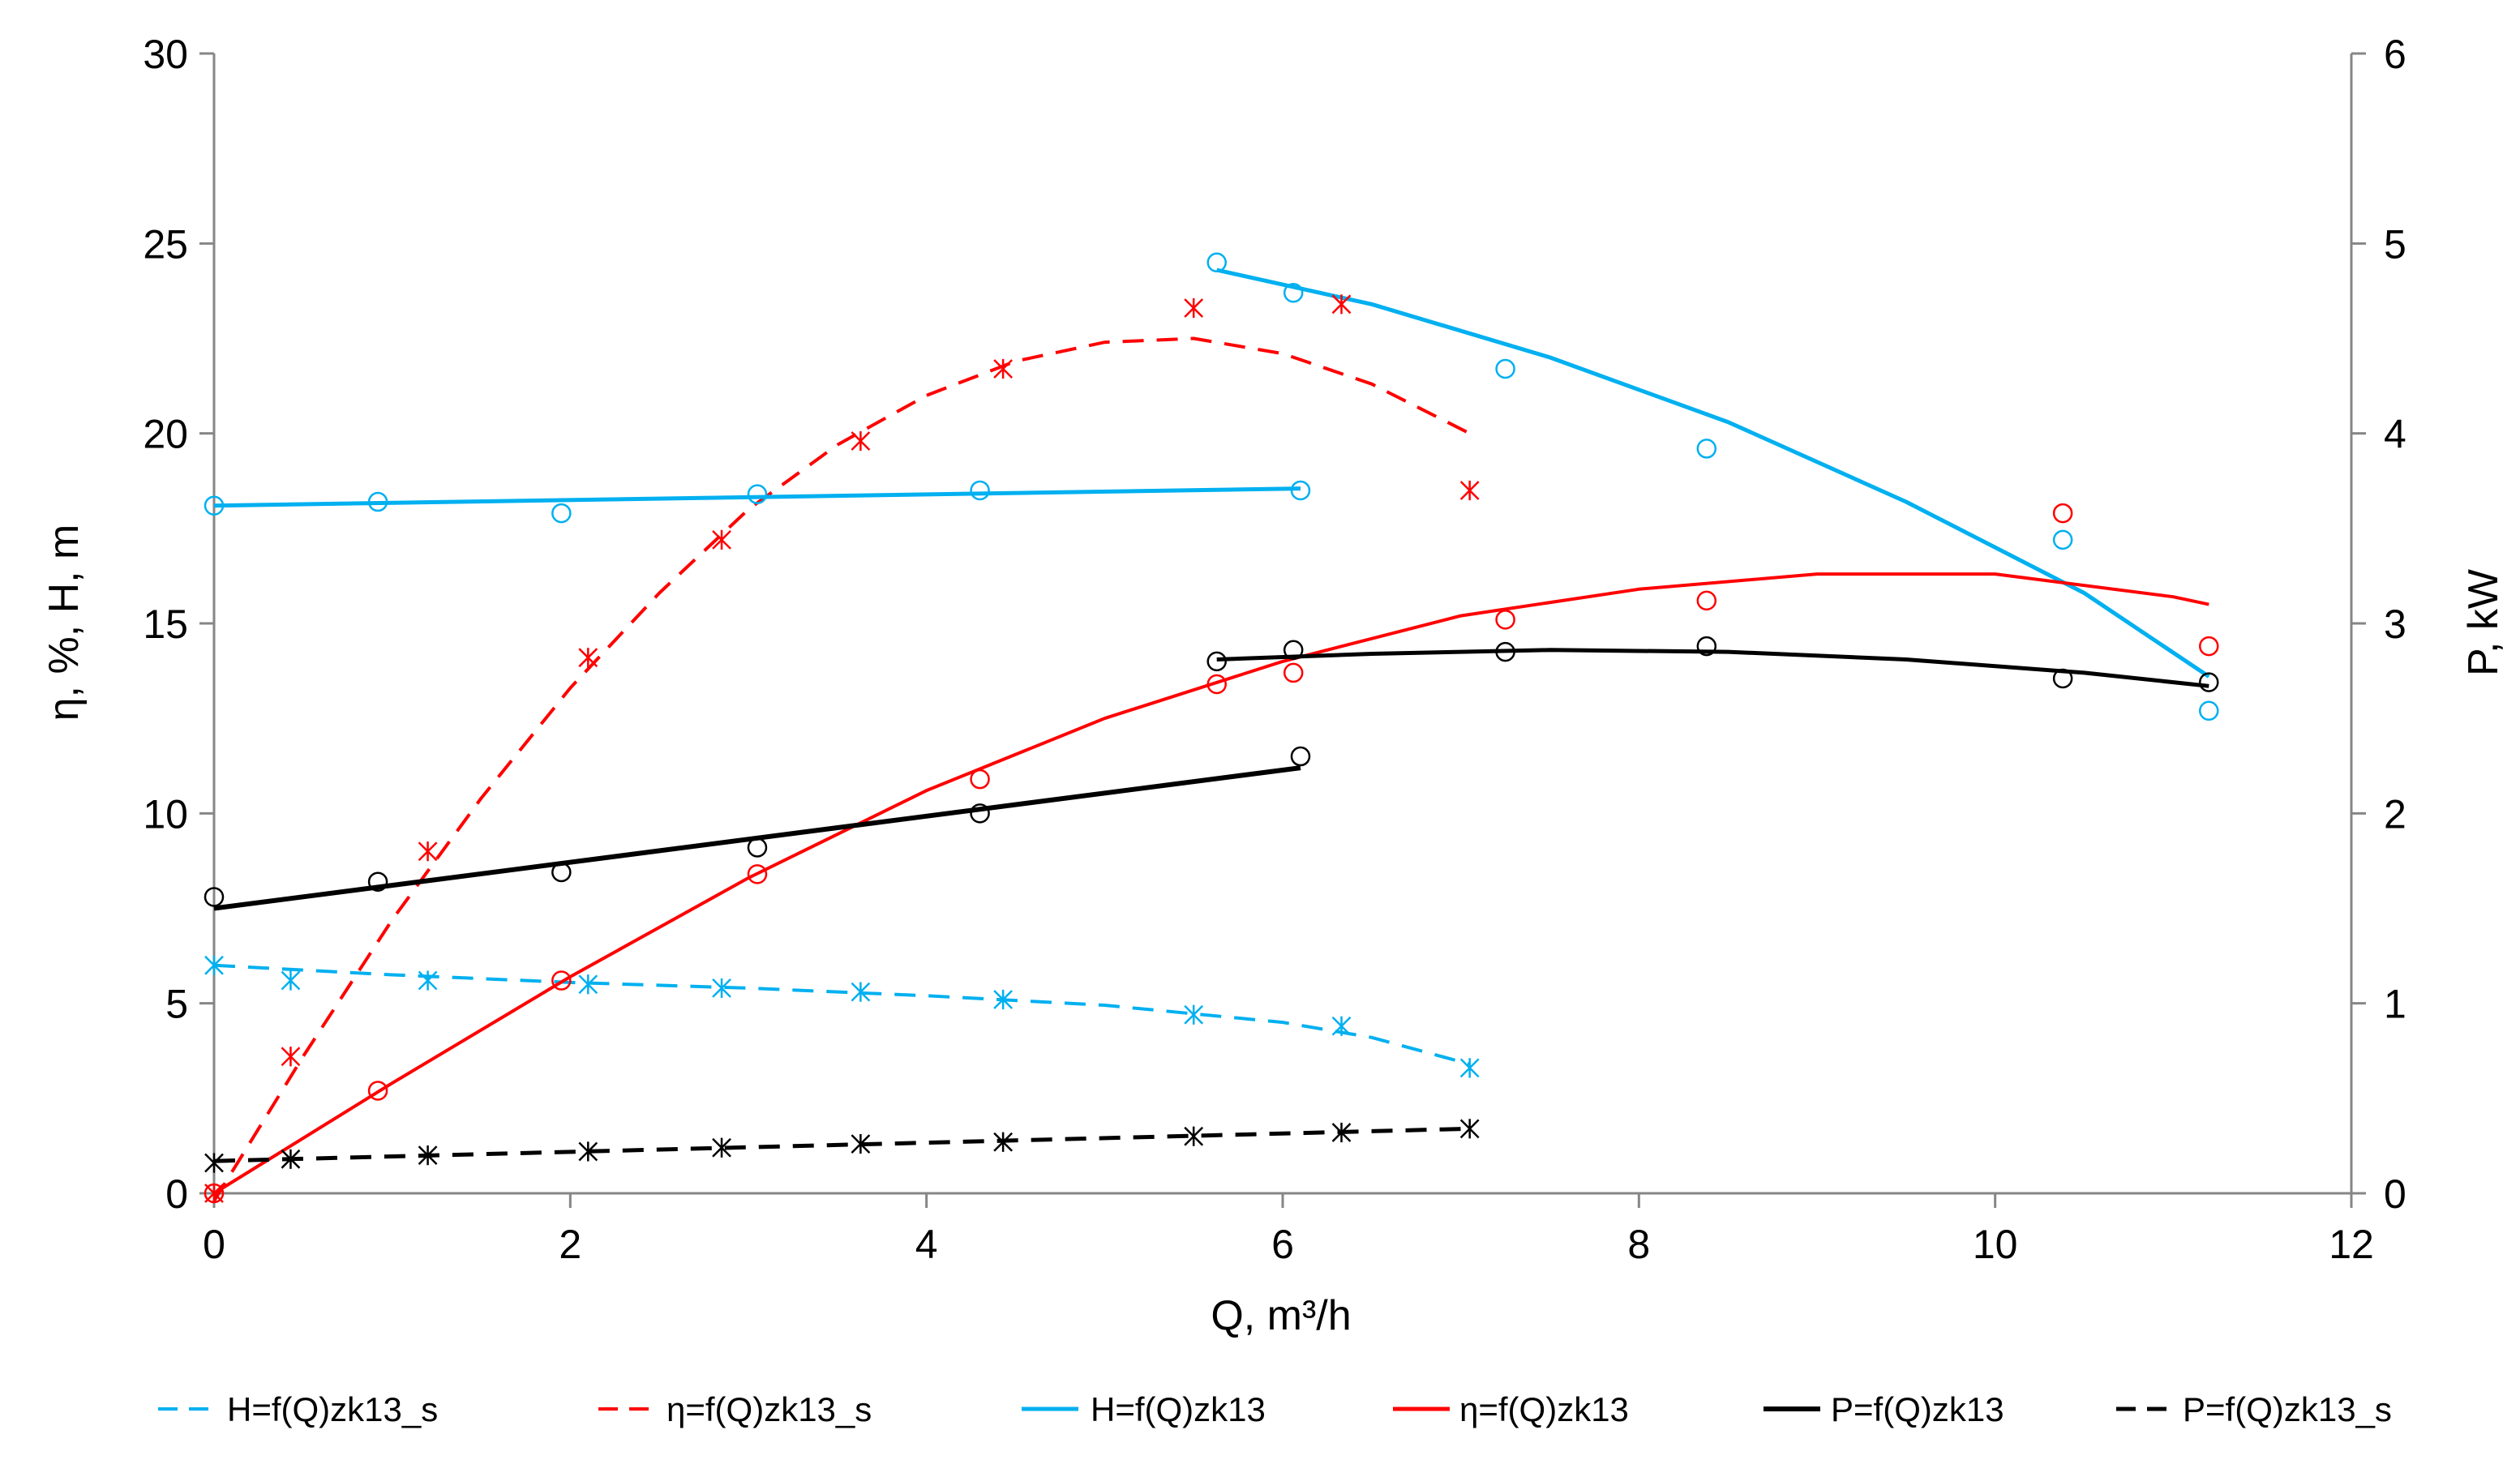  I want to click on left-y-tick-label: 30, so click(166, 54).